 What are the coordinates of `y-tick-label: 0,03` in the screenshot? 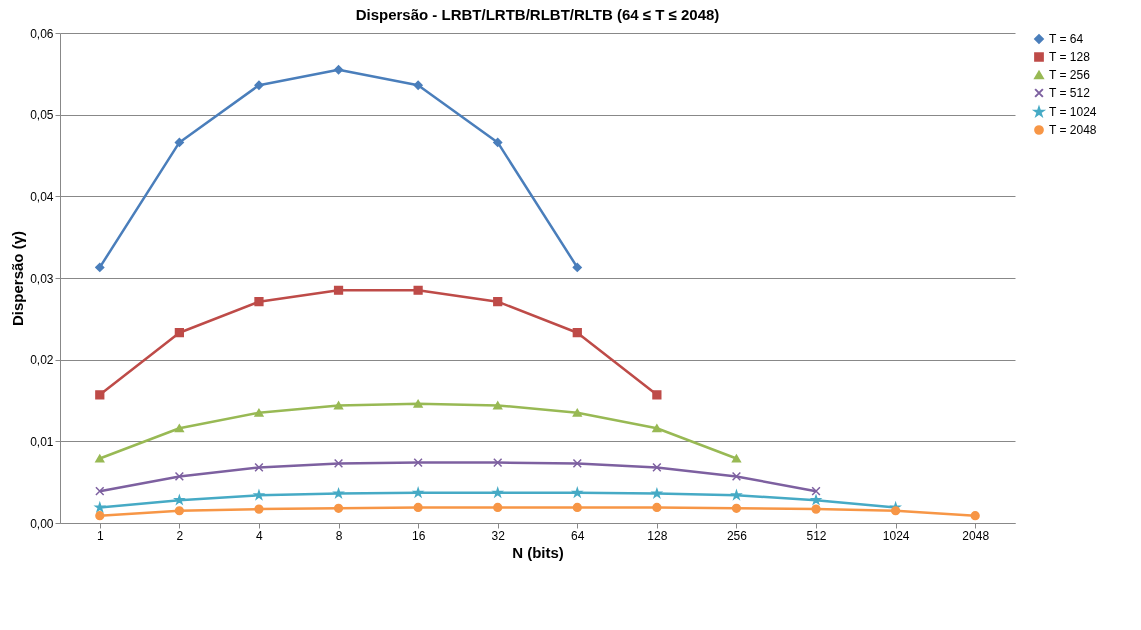 It's located at (42, 278).